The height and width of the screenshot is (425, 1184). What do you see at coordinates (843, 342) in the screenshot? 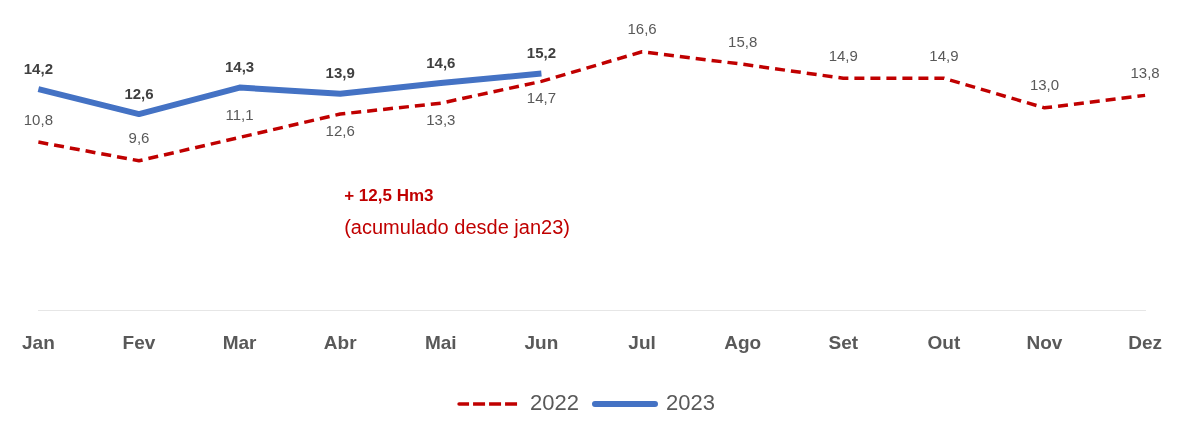
I see `x-tick-label: Set` at bounding box center [843, 342].